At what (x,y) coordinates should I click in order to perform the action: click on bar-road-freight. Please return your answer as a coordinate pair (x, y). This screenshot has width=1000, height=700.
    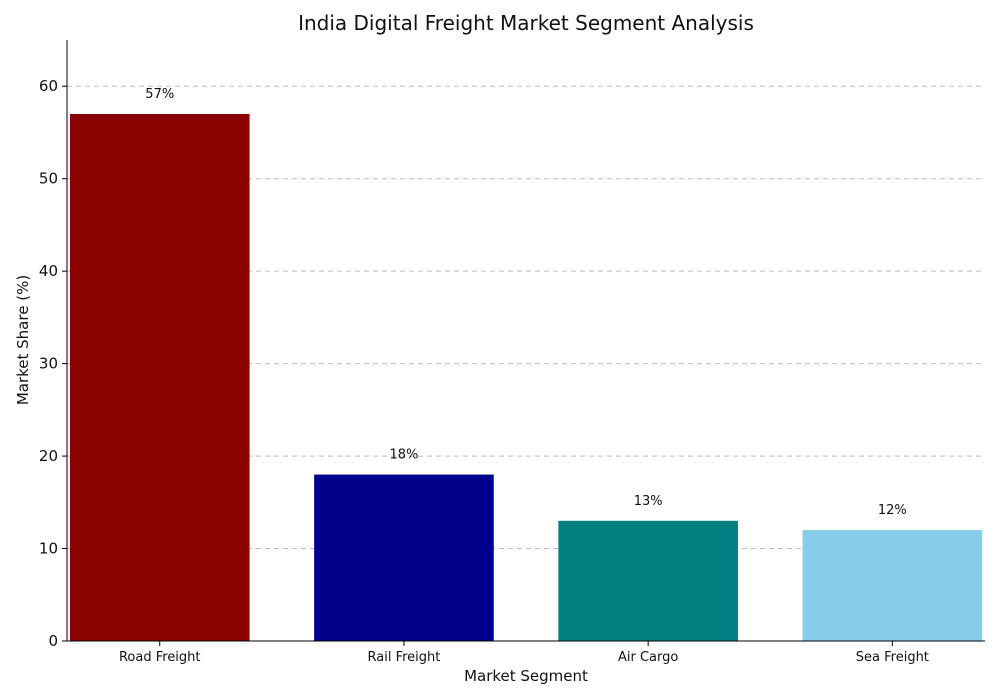
    Looking at the image, I should click on (159, 377).